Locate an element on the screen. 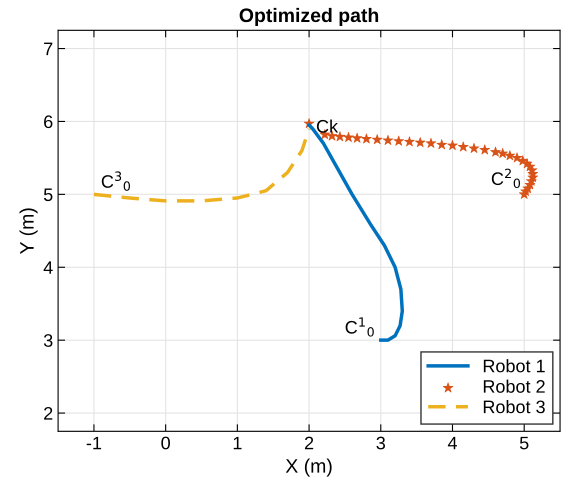 The image size is (564, 489). annotation: C$^{3}$$_{0}$ is located at coordinates (116, 181).